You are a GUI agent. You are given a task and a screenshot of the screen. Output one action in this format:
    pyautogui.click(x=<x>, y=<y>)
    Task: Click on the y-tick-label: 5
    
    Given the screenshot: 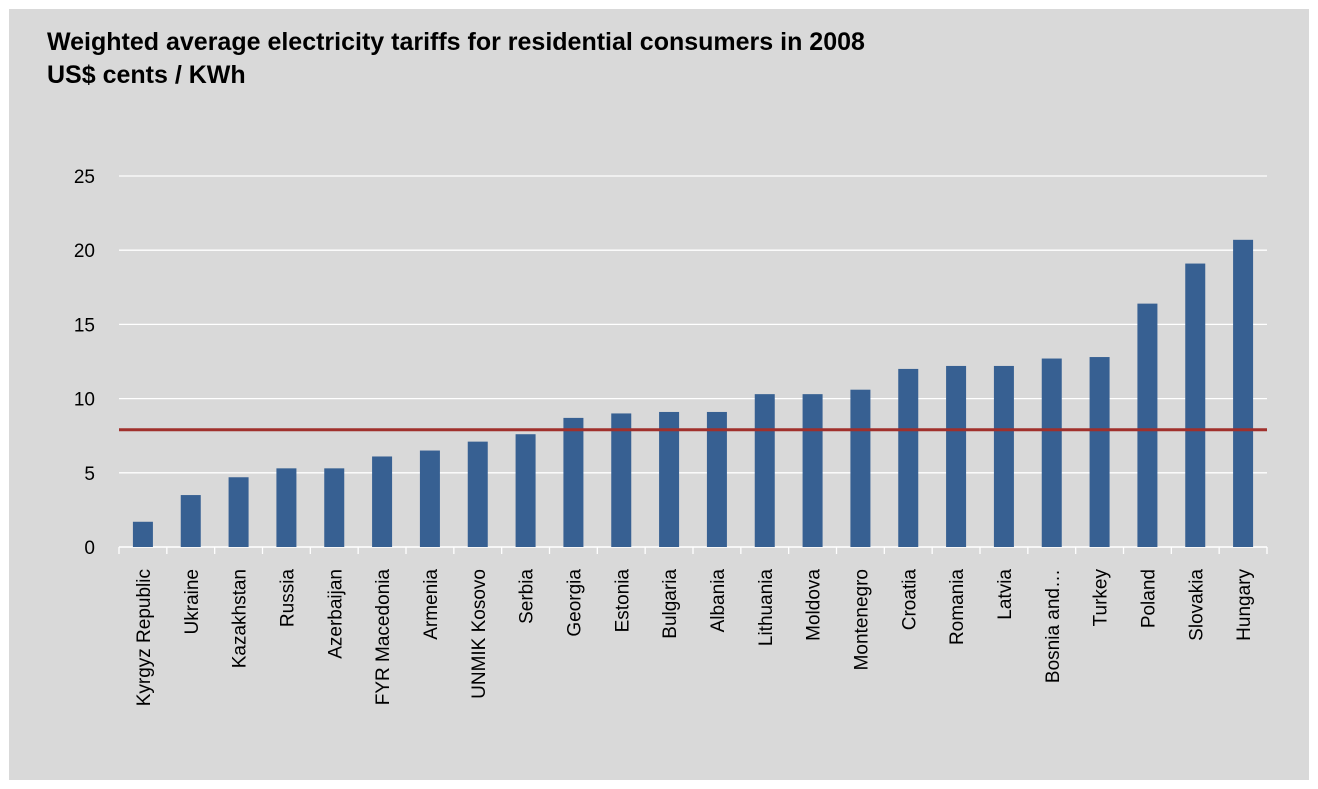 What is the action you would take?
    pyautogui.click(x=89, y=474)
    